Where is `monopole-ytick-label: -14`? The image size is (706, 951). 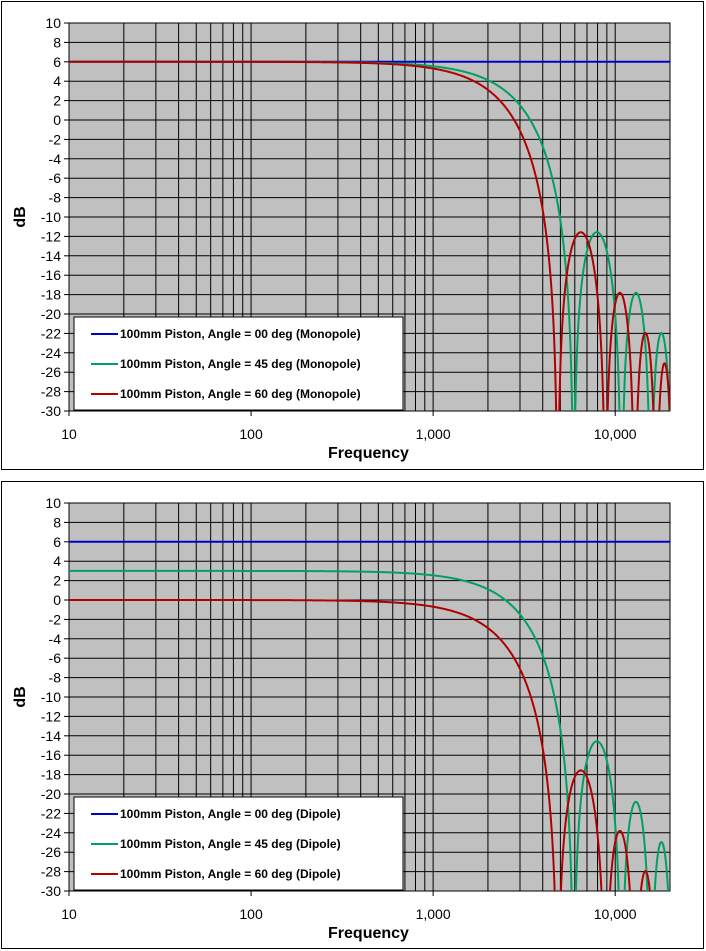 monopole-ytick-label: -14 is located at coordinates (51, 256).